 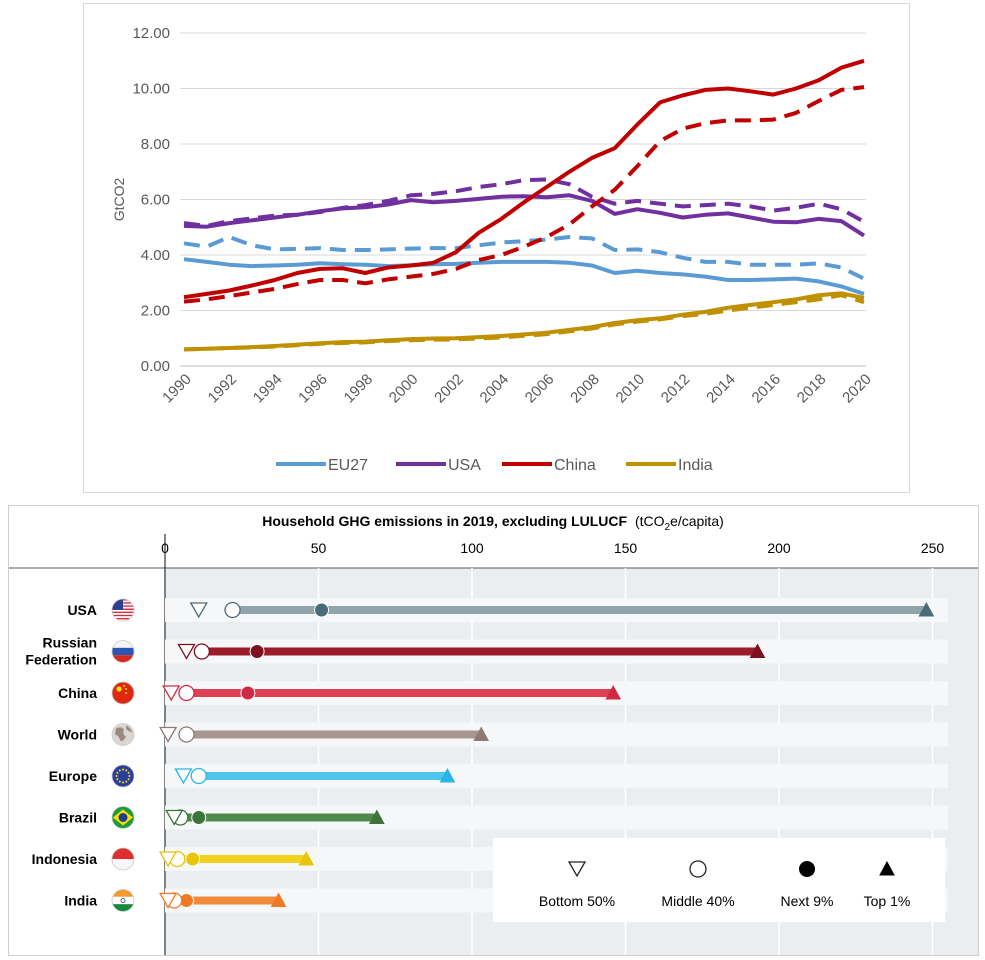 What do you see at coordinates (779, 548) in the screenshot?
I see `x-tick-label: 200` at bounding box center [779, 548].